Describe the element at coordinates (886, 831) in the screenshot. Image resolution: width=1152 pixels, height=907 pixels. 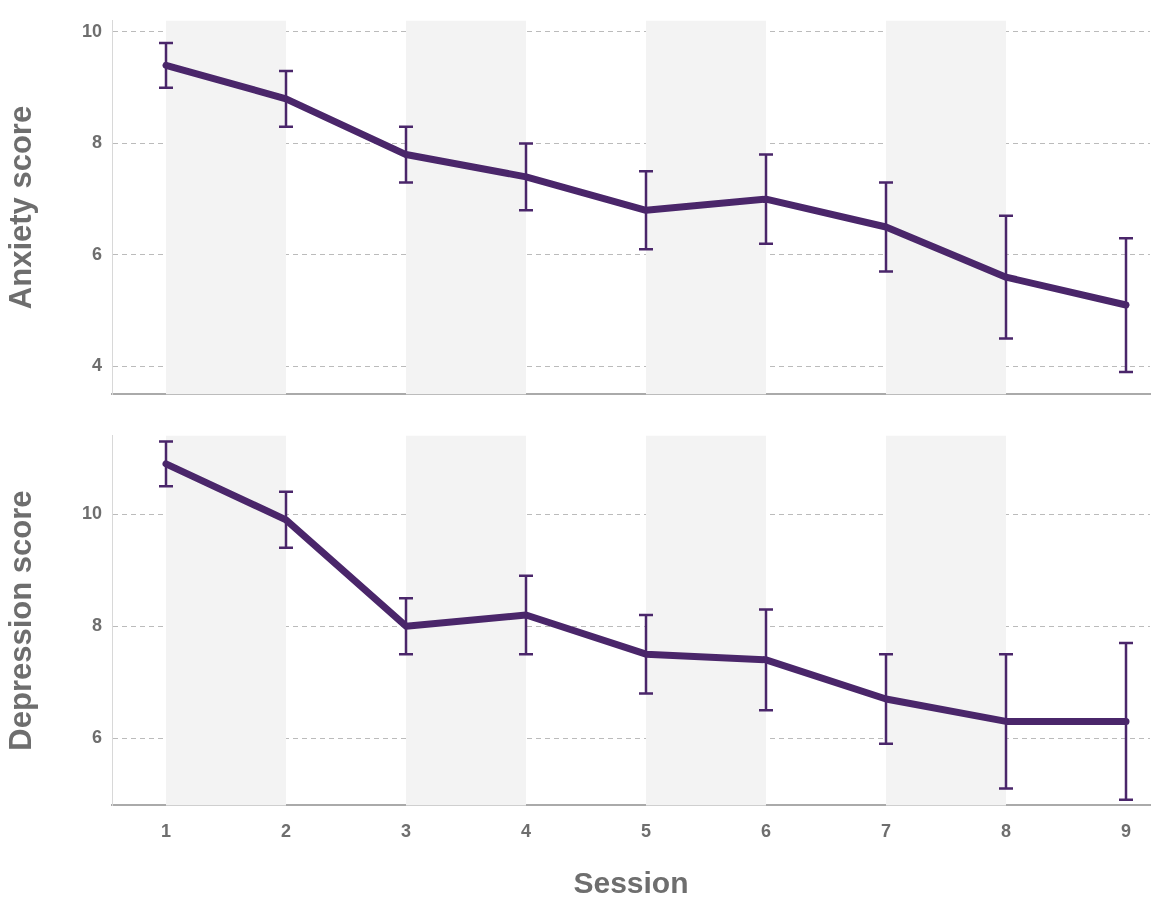
I see `x-tick-label: 7` at that location.